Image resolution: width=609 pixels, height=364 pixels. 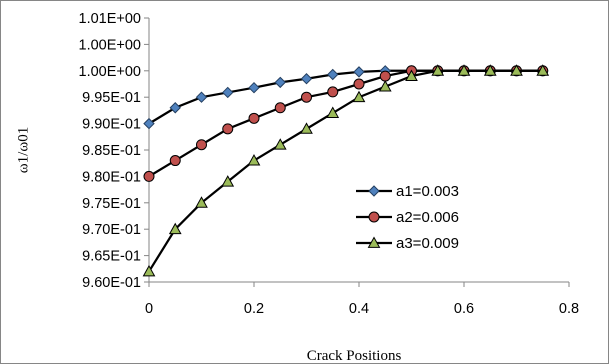 What do you see at coordinates (427, 217) in the screenshot?
I see `legend-label: a2=0.006` at bounding box center [427, 217].